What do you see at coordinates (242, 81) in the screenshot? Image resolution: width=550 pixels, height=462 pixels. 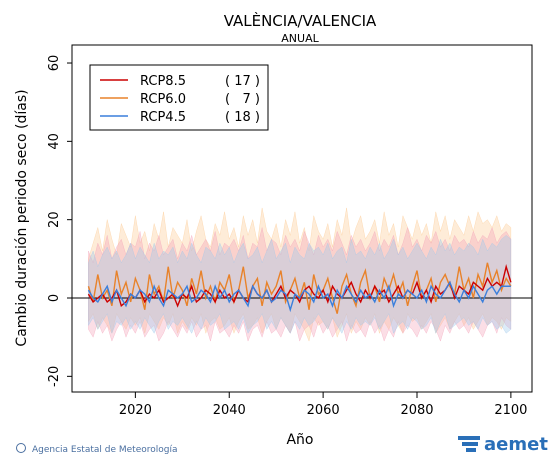 I see `legend-count: ( 17 )` at bounding box center [242, 81].